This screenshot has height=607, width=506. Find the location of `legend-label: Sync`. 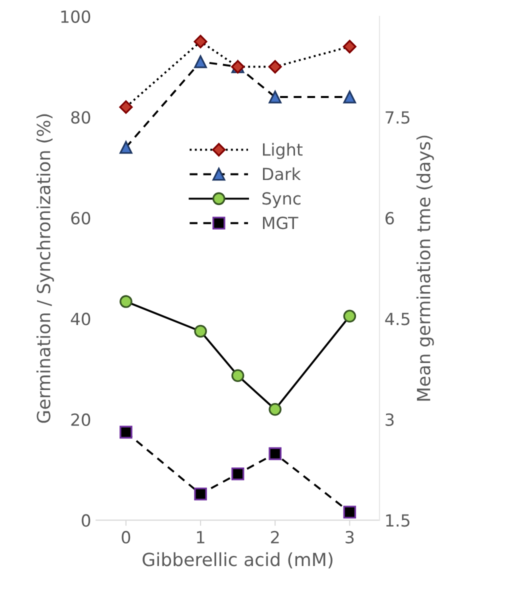

legend-label: Sync is located at coordinates (281, 200).